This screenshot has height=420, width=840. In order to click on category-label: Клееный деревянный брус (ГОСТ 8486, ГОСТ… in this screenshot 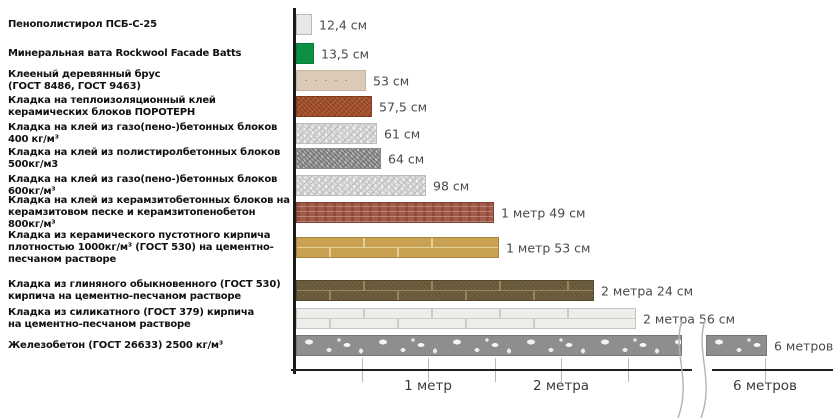, I will do `click(84, 80)`.